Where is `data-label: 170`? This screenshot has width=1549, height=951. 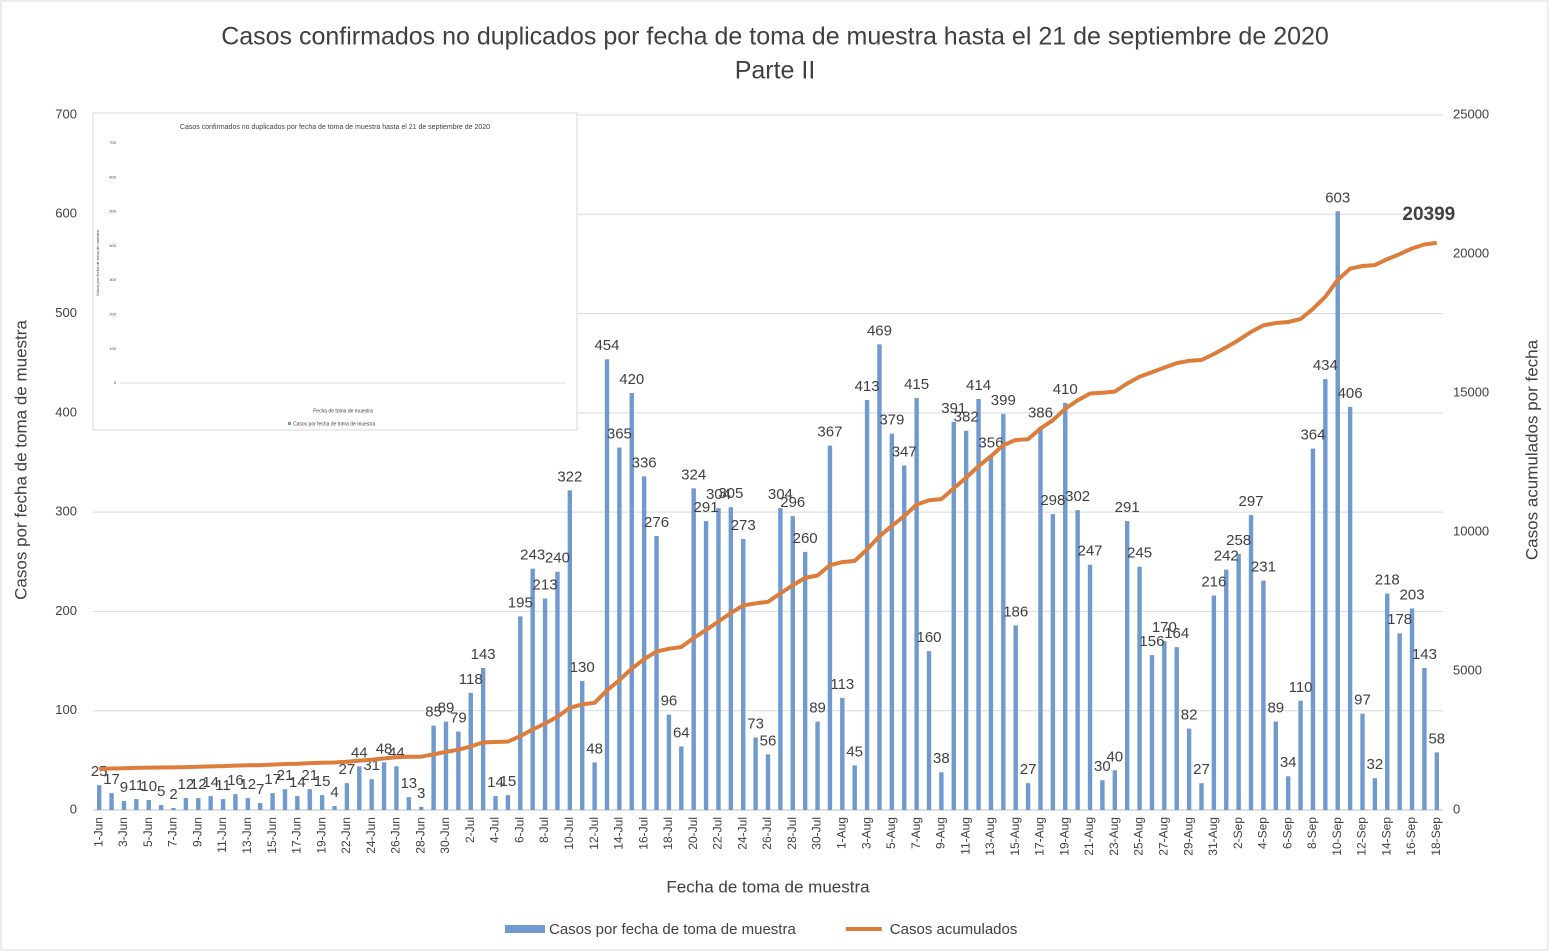 data-label: 170 is located at coordinates (1164, 627).